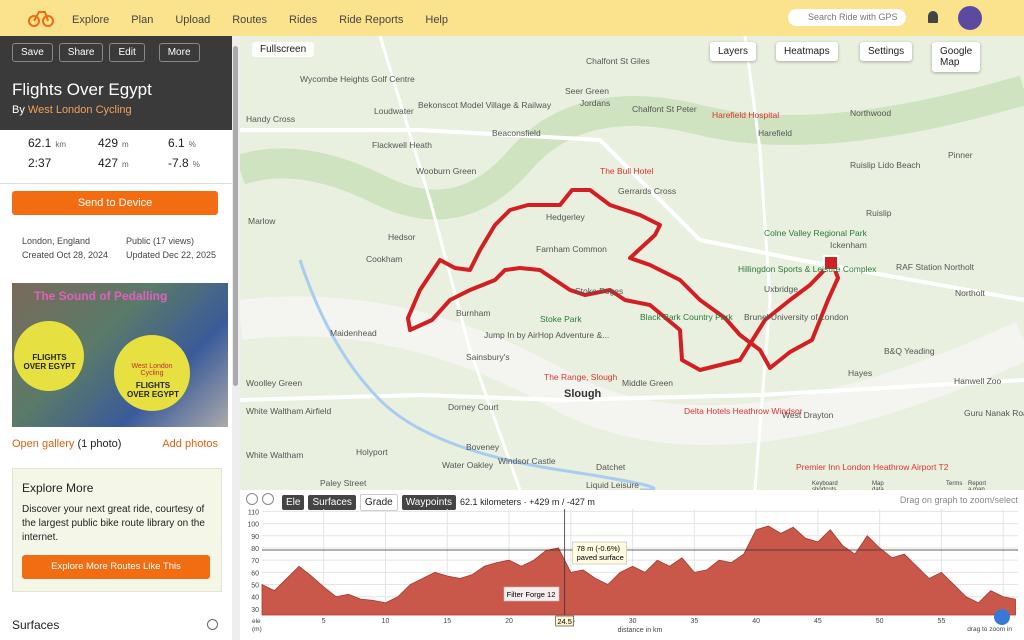 The width and height of the screenshot is (1024, 640). Describe the element at coordinates (954, 484) in the screenshot. I see `map-footer: Terms` at that location.